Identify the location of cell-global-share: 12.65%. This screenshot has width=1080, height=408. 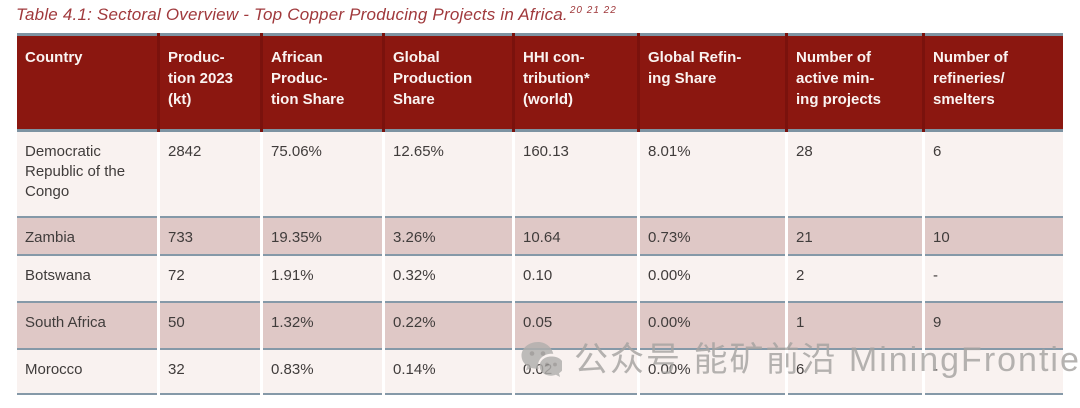
(448, 175).